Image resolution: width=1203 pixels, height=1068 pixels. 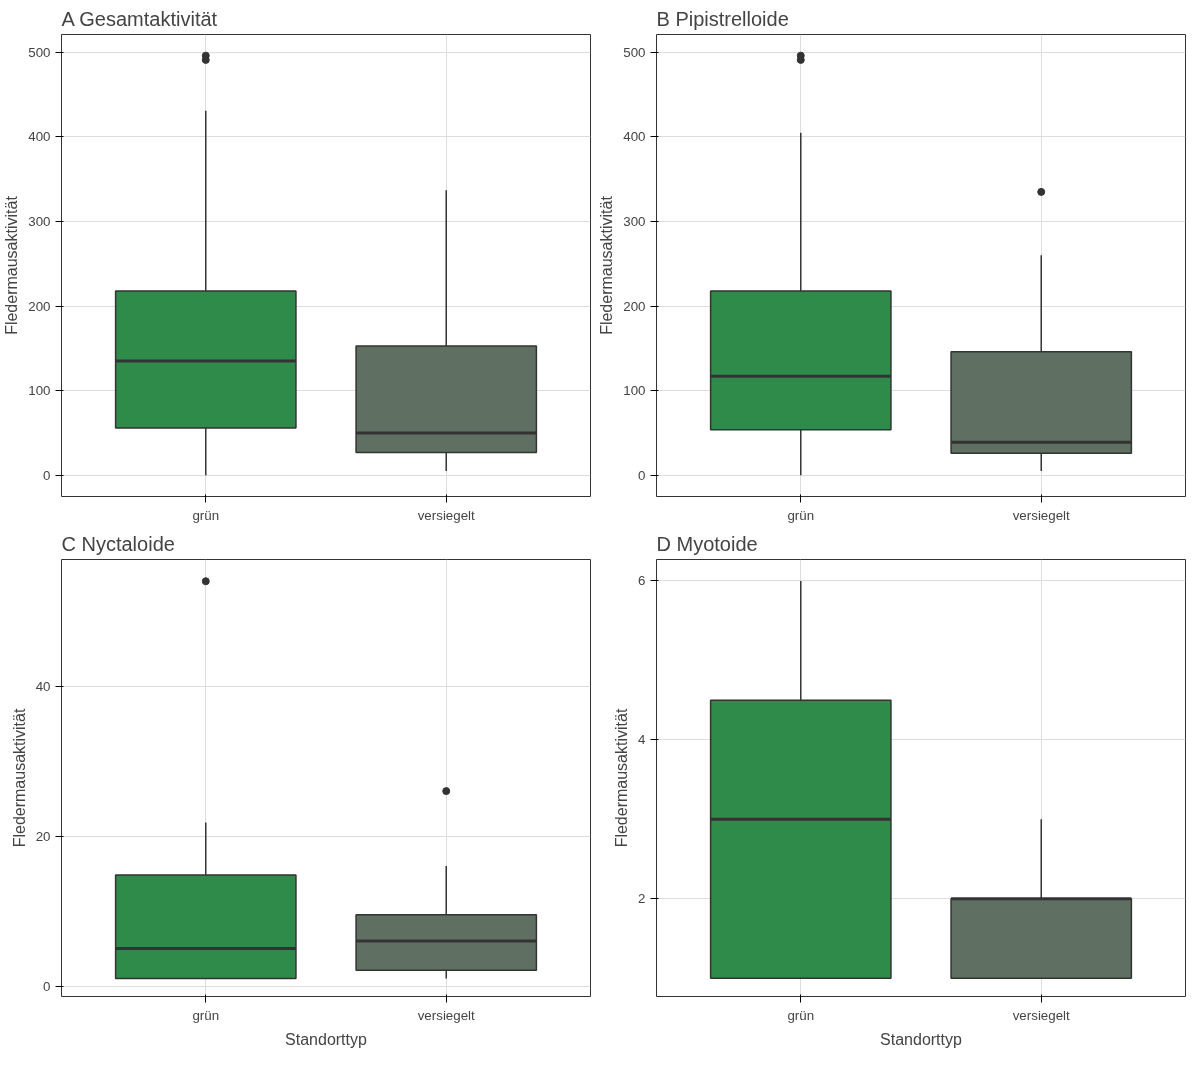 What do you see at coordinates (707, 543) in the screenshot?
I see `text: D Myotoide` at bounding box center [707, 543].